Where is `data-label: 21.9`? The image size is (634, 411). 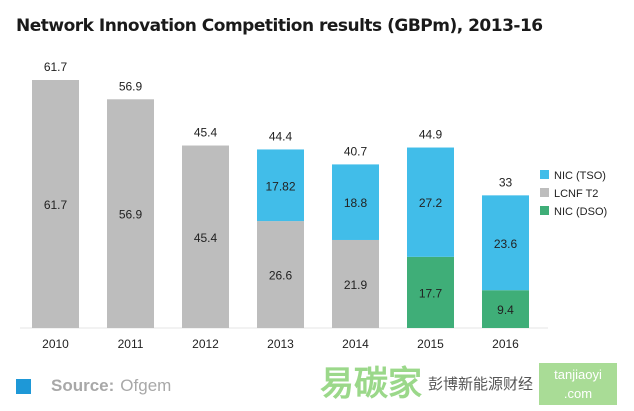 data-label: 21.9 is located at coordinates (356, 285).